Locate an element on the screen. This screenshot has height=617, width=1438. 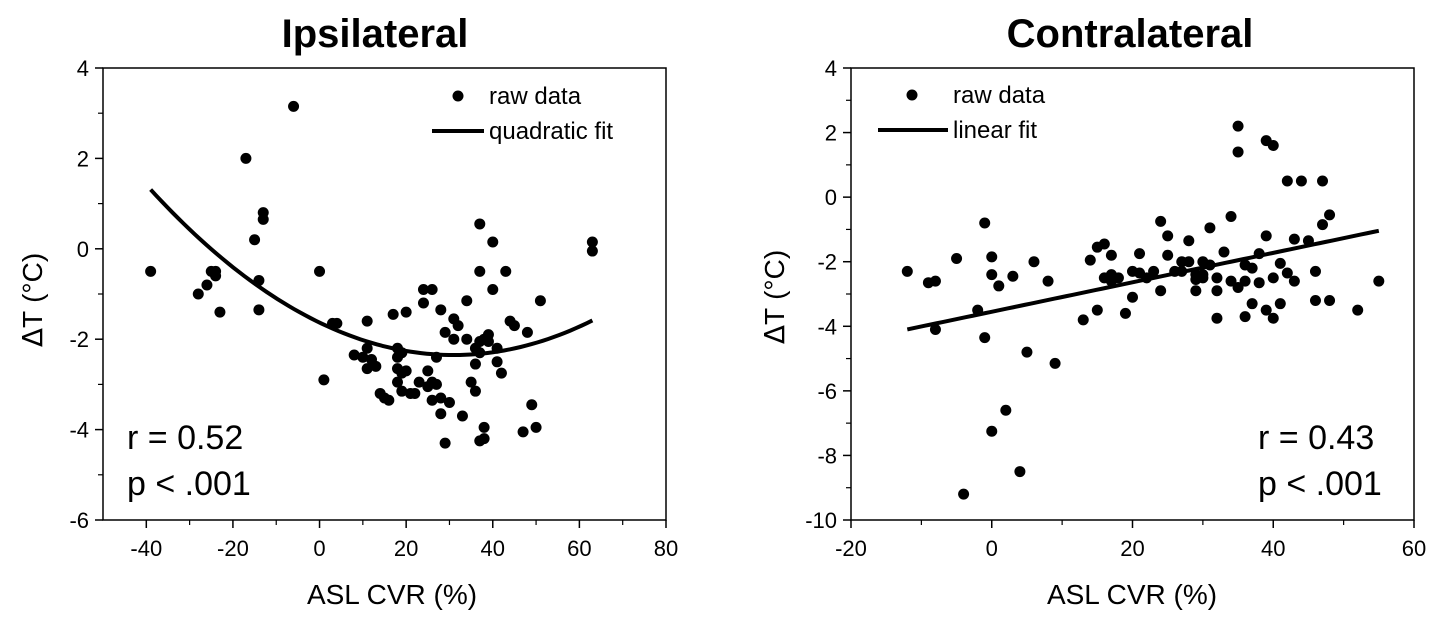
ipsilateral-x-tick-label: 40 is located at coordinates (493, 548).